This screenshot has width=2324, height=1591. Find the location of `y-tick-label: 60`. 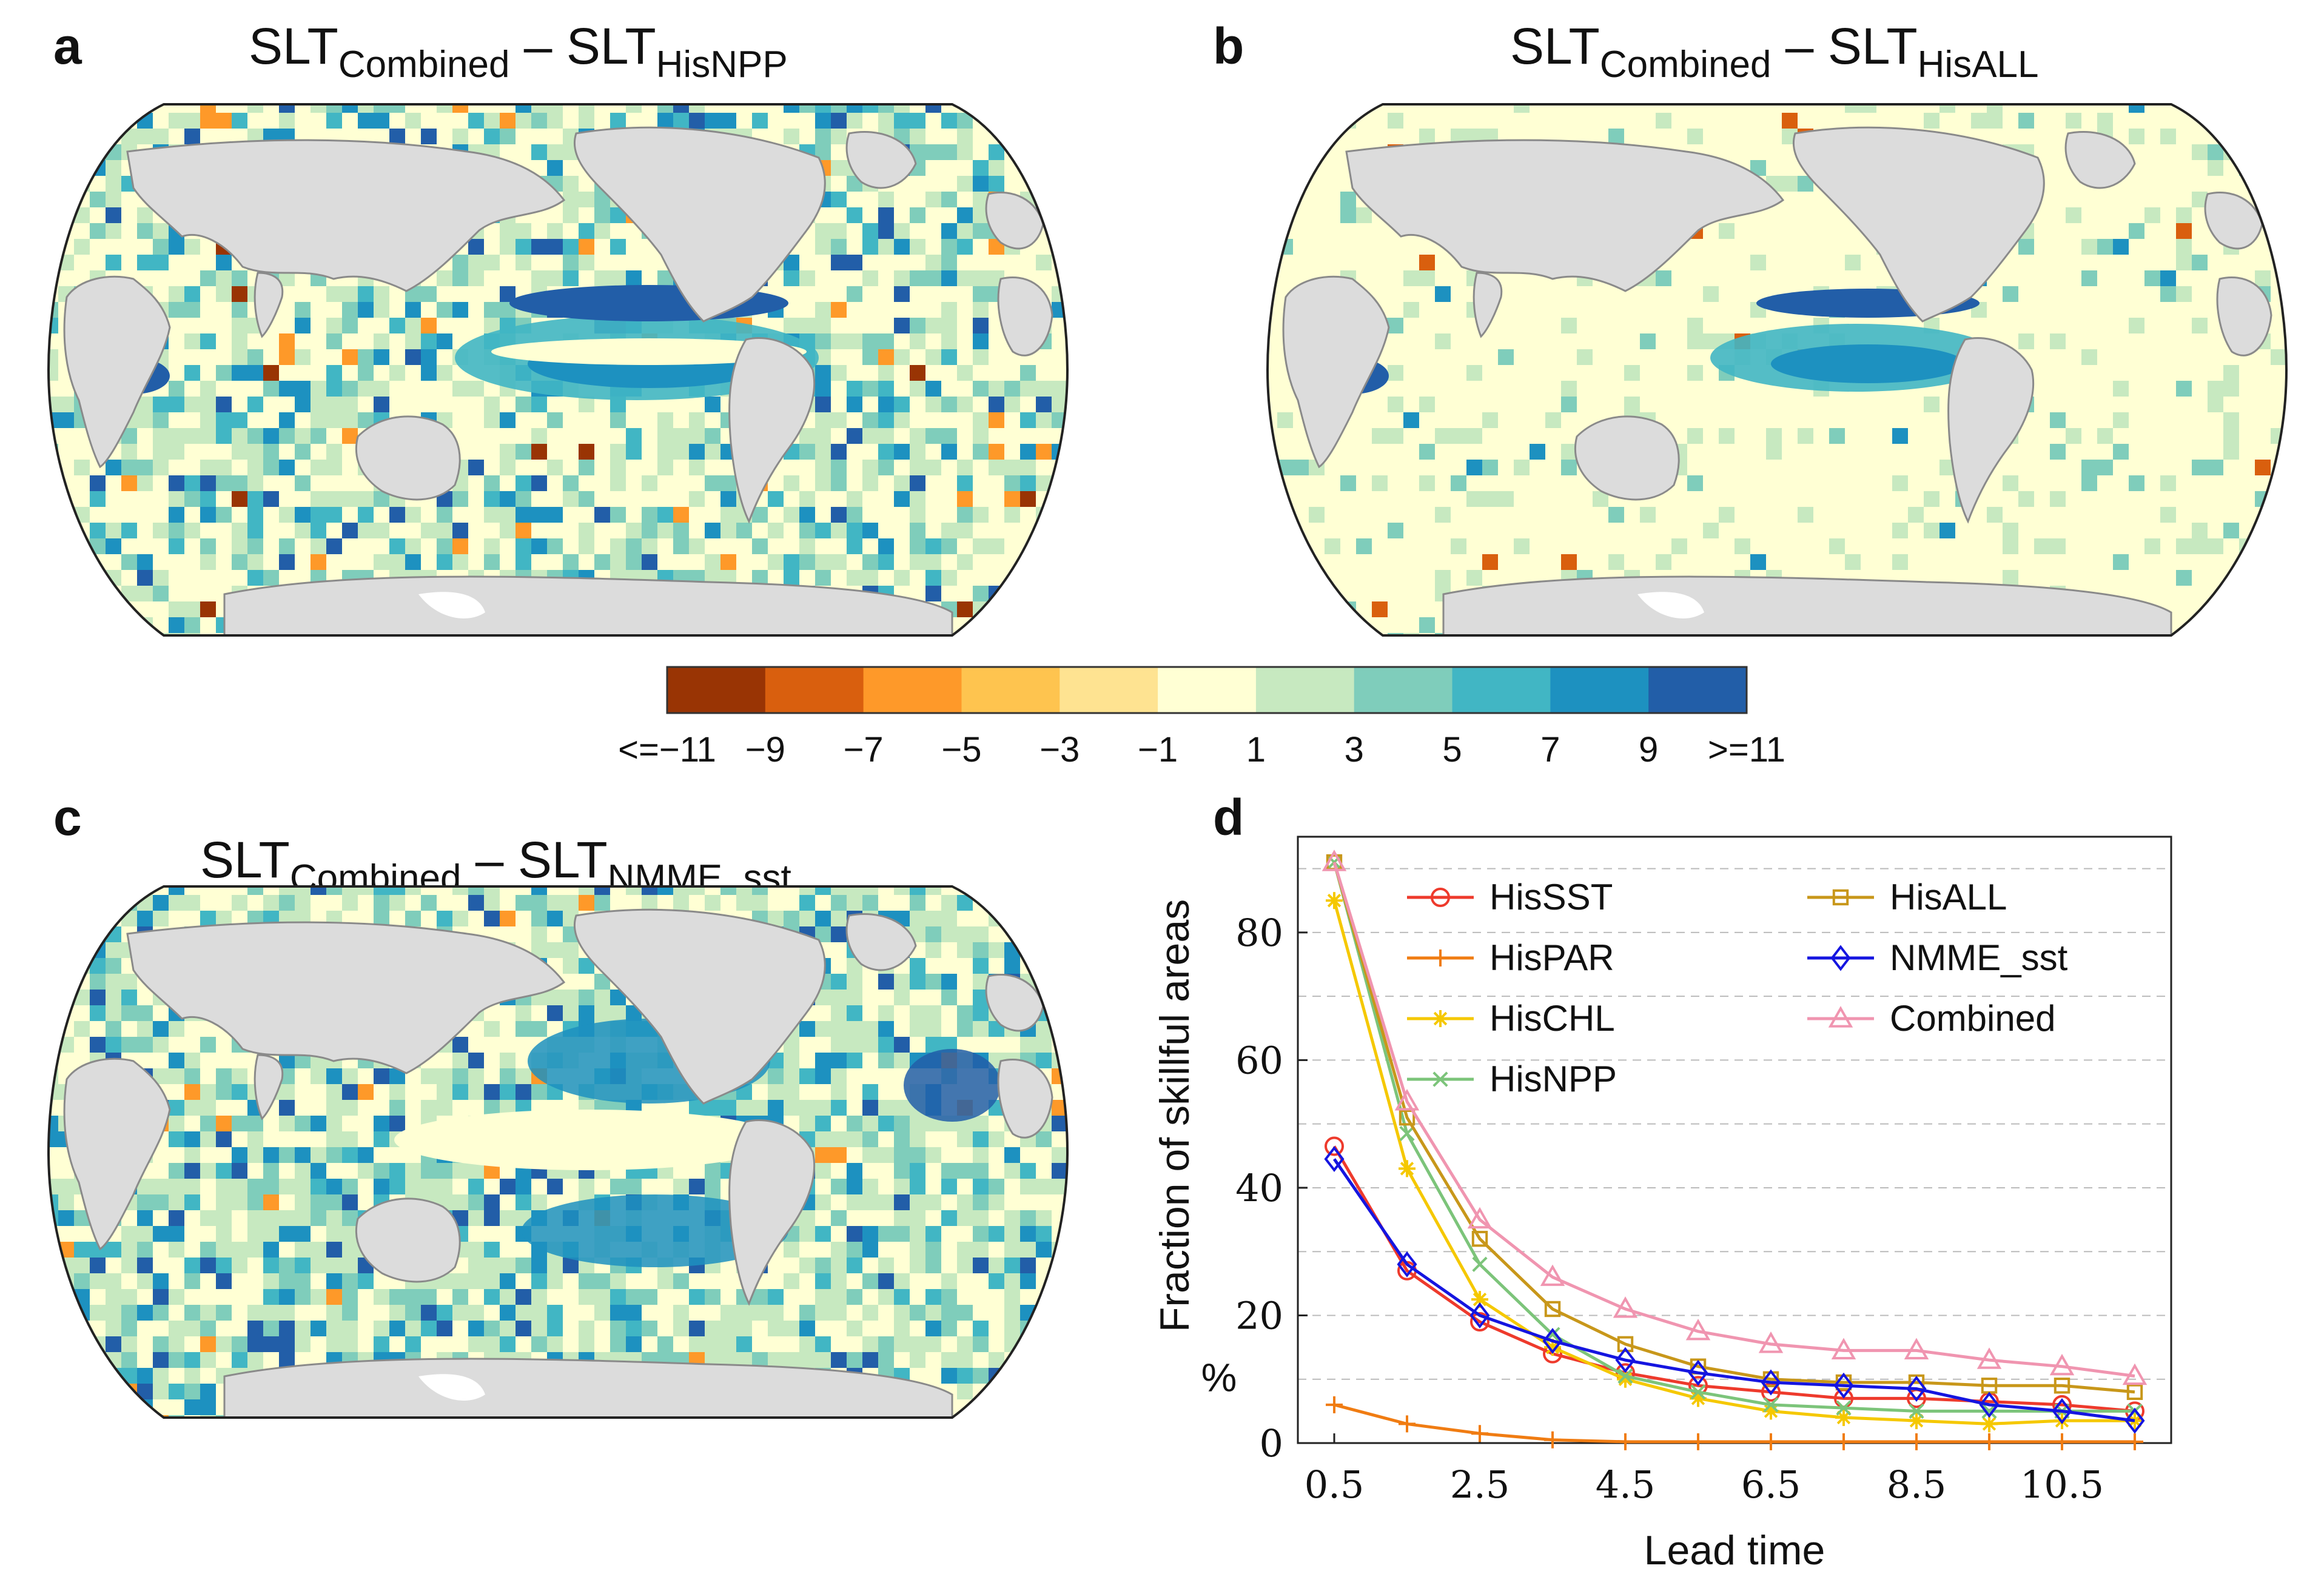

y-tick-label: 60 is located at coordinates (1259, 1060).